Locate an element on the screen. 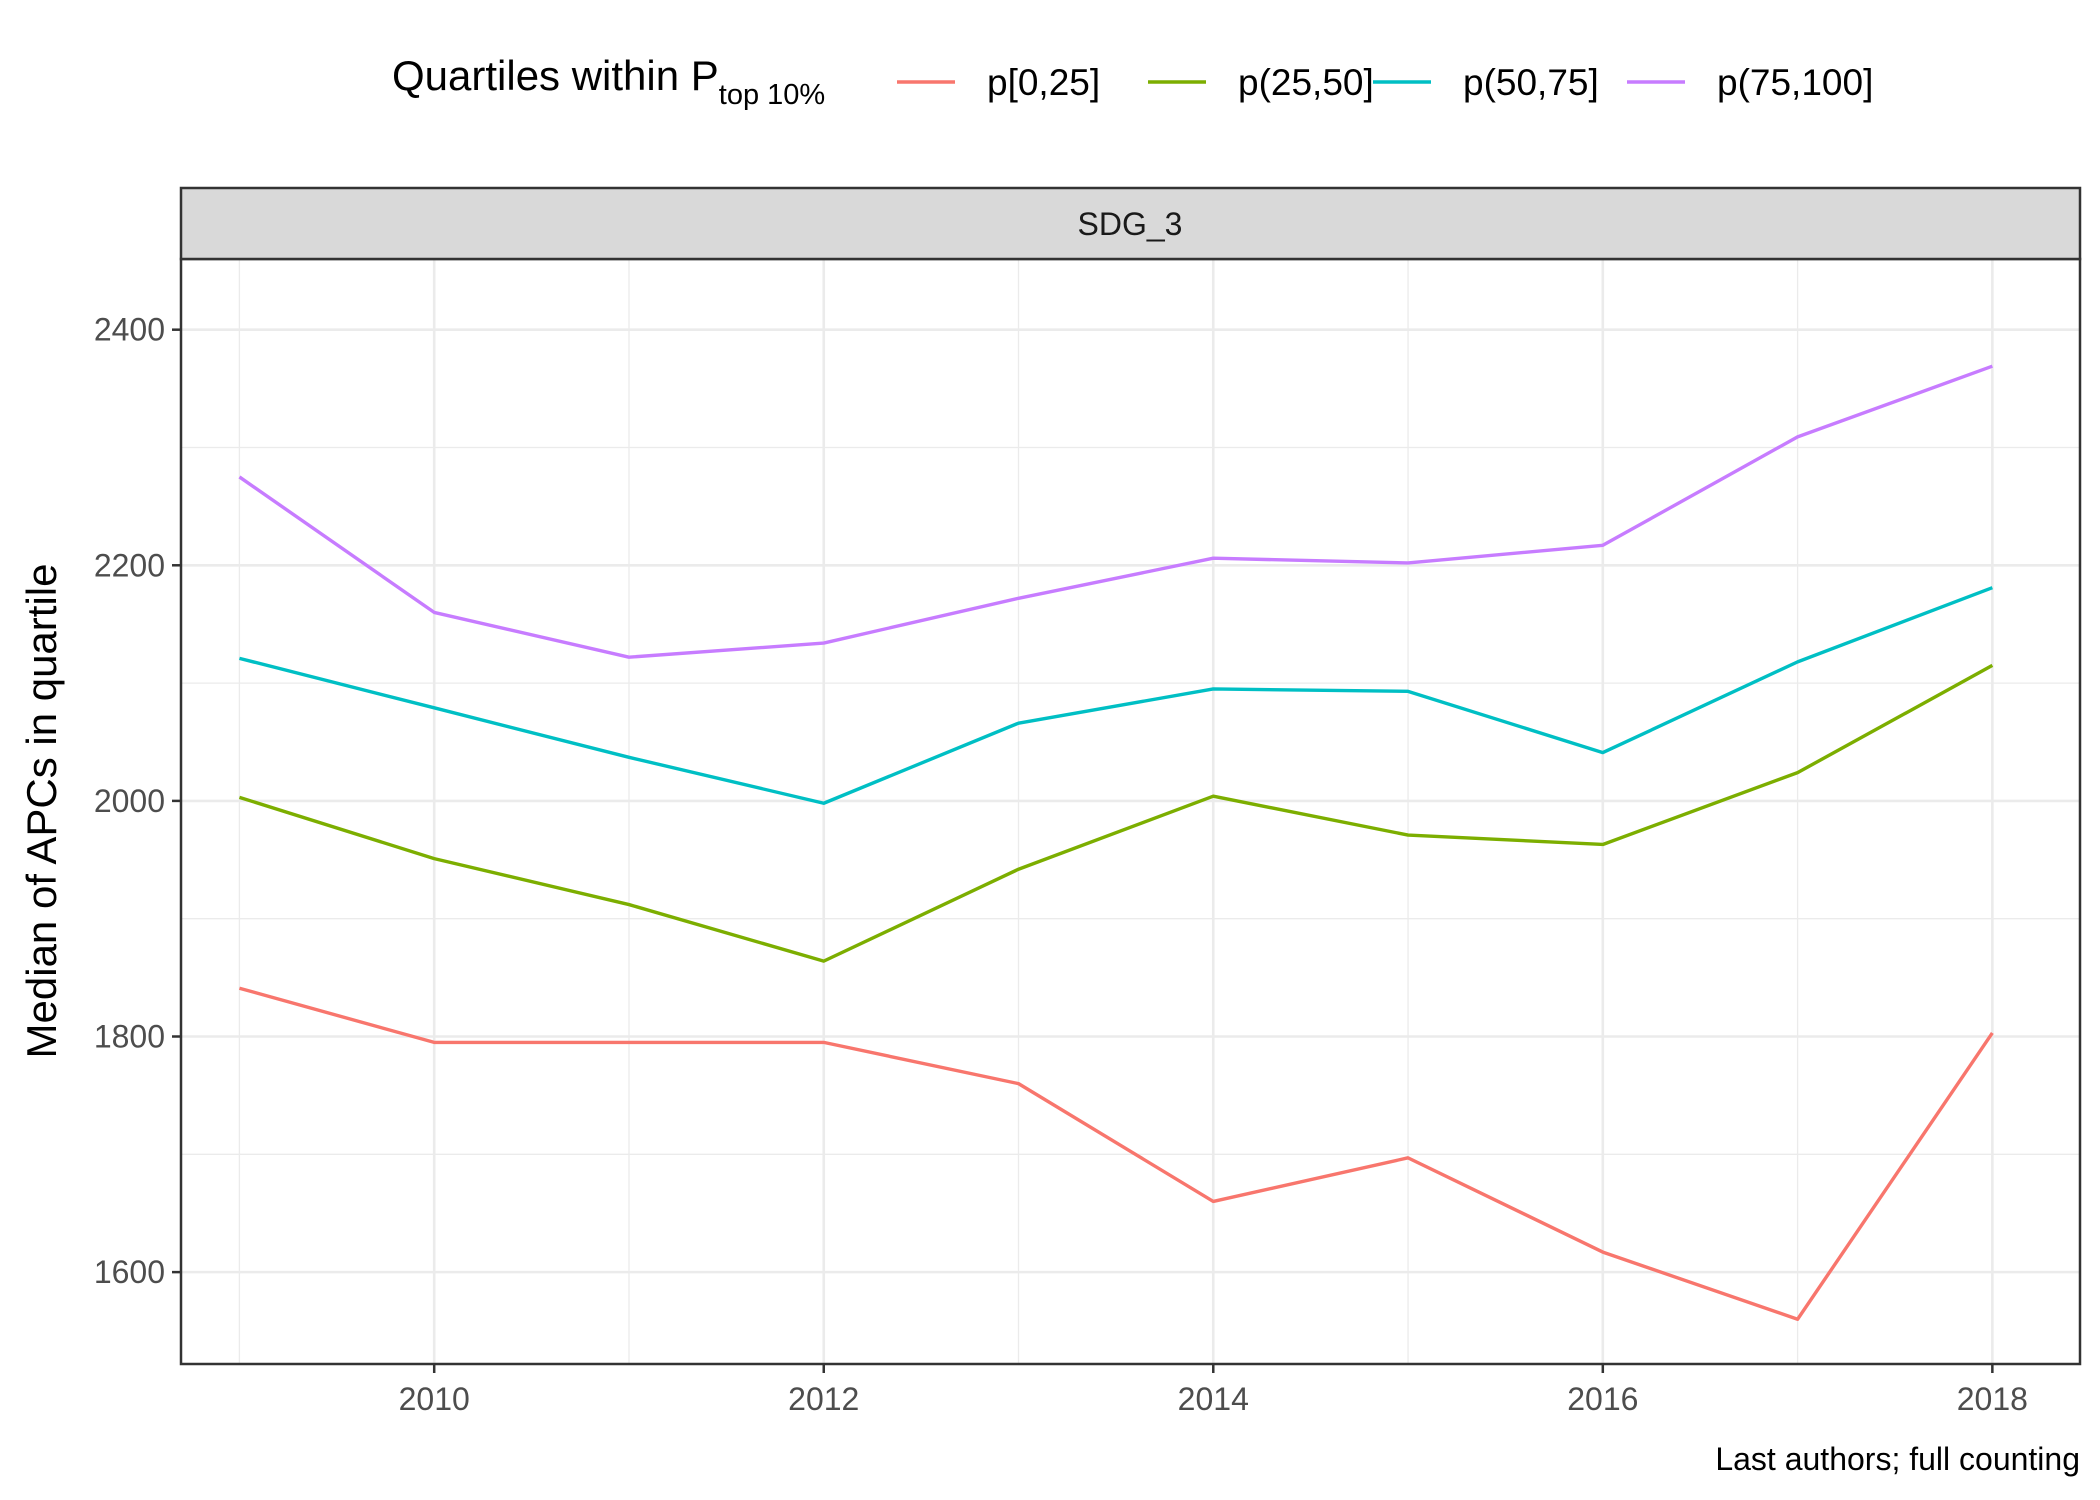 This screenshot has height=1500, width=2100. y-axis: 1600 1800 2000 2200 2400 is located at coordinates (137, 801).